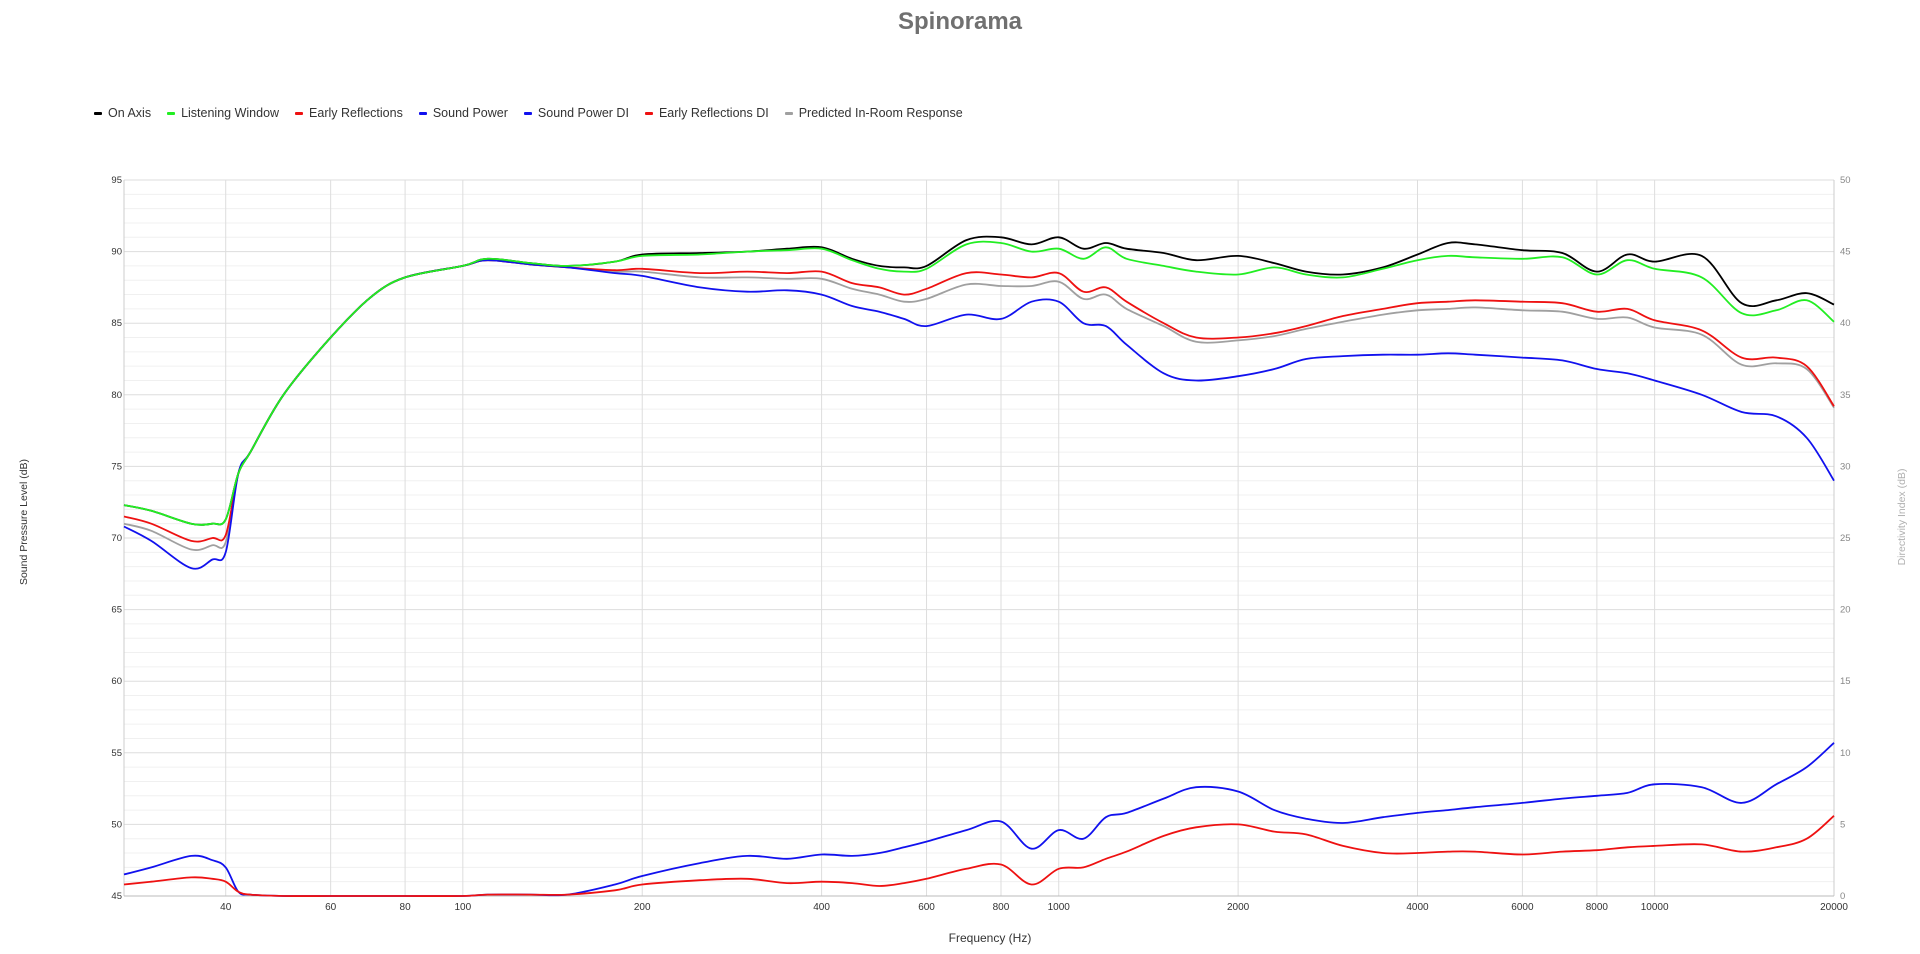  I want to click on x-tick-label: 200, so click(642, 907).